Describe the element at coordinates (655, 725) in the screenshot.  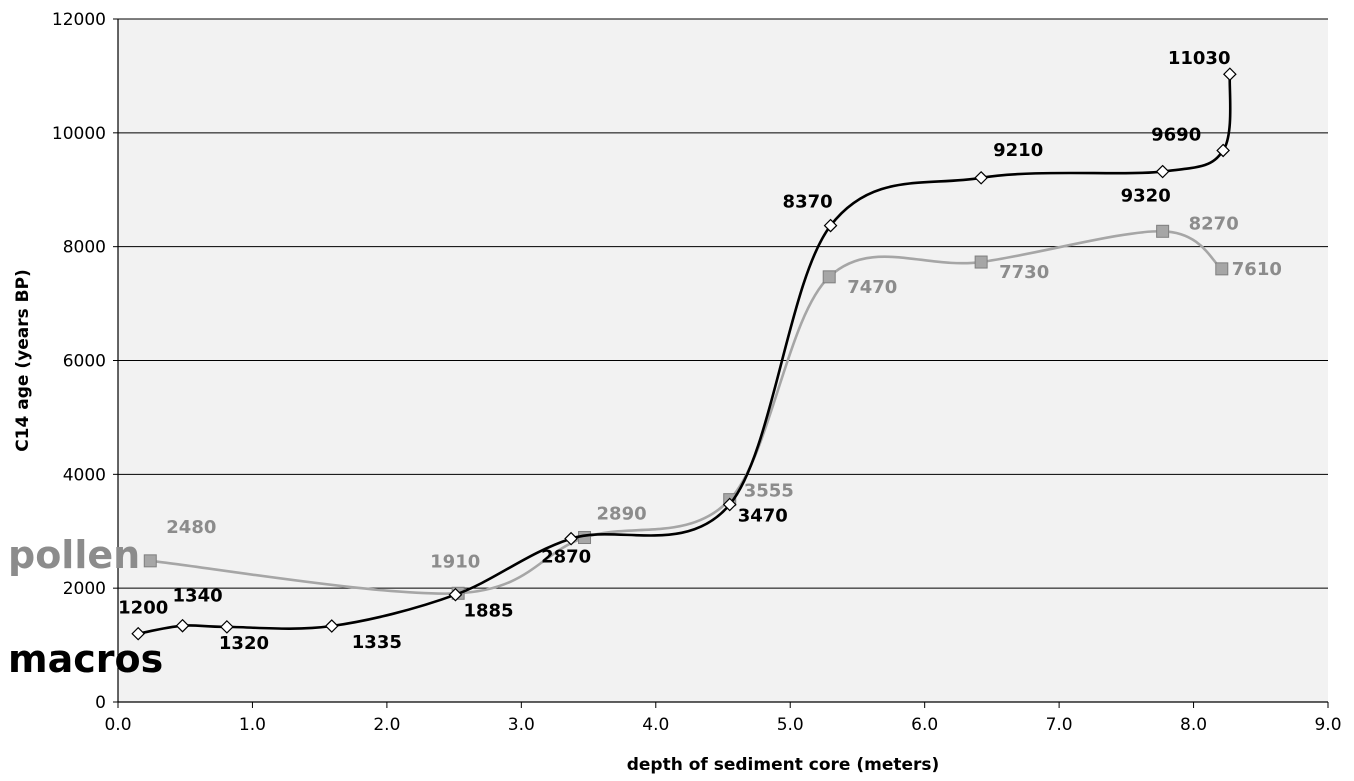
I see `x-tick-label: 4.0` at that location.